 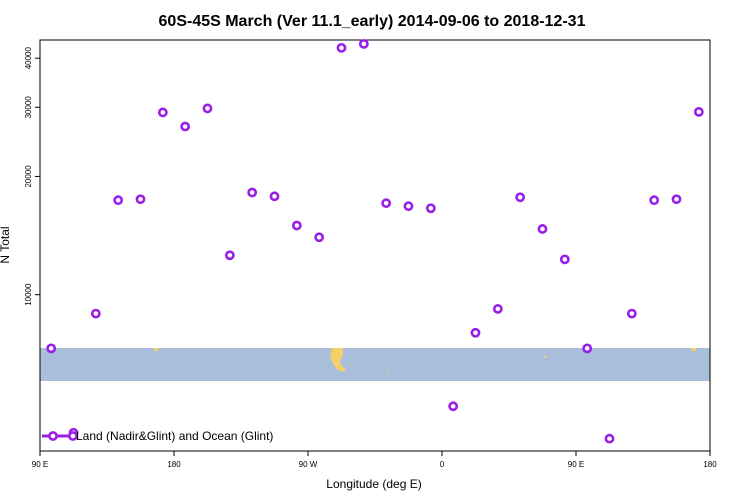 What do you see at coordinates (28, 294) in the screenshot?
I see `y-tick-label: 10000` at bounding box center [28, 294].